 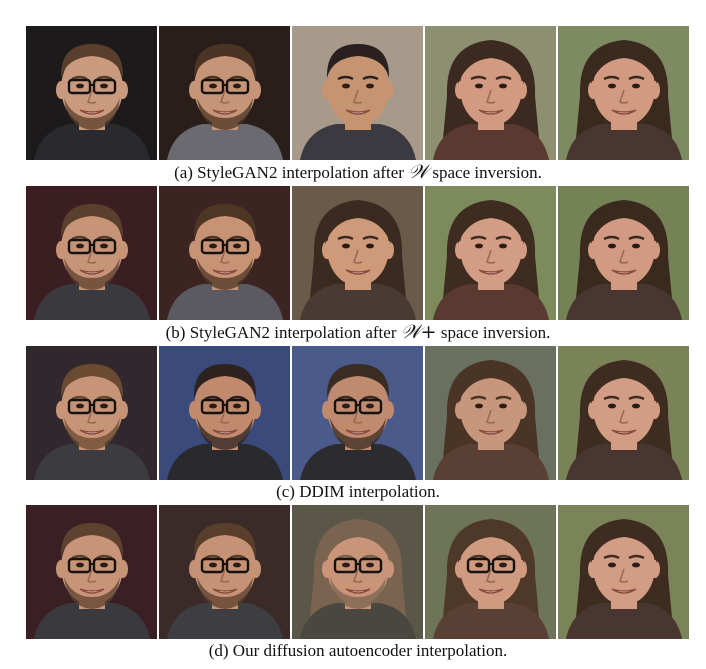 I want to click on caption-text: (a) StyleGAN2 interpolation after, so click(x=291, y=172).